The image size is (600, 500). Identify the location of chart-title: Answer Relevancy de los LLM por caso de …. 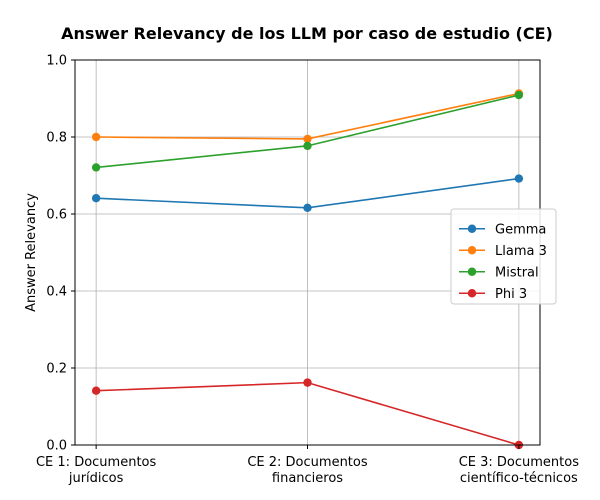
(307, 33).